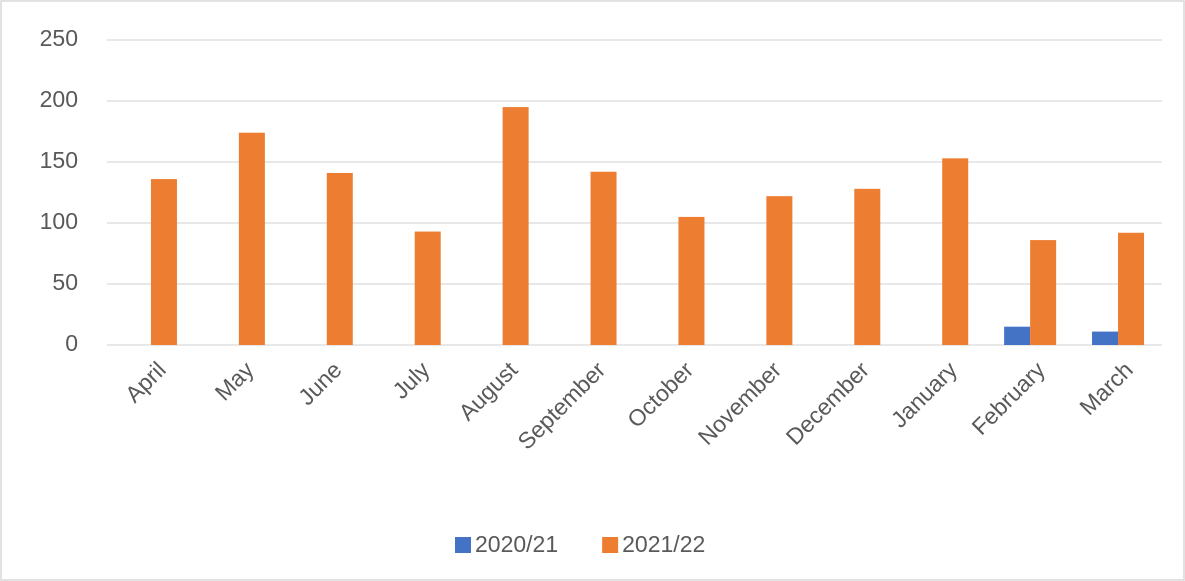 The image size is (1185, 581). What do you see at coordinates (663, 544) in the screenshot?
I see `legend-label: 2021/22` at bounding box center [663, 544].